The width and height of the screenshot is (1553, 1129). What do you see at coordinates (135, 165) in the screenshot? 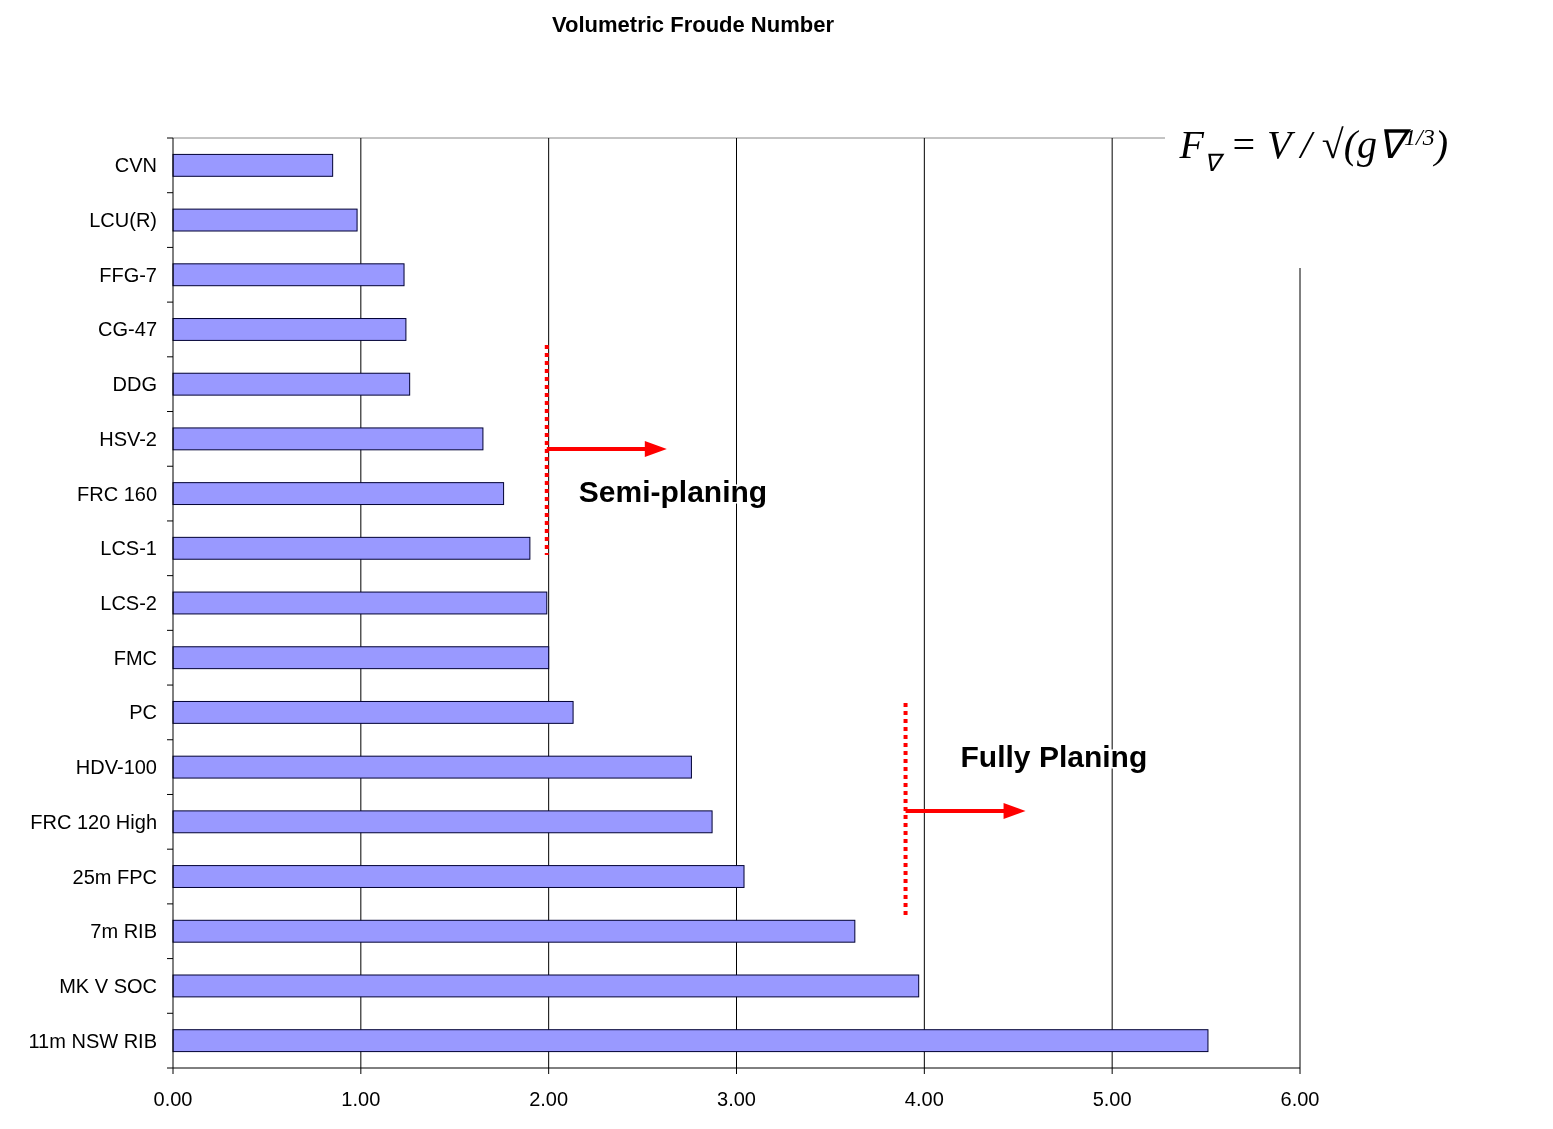
I see `y-tick-label: CVN` at bounding box center [135, 165].